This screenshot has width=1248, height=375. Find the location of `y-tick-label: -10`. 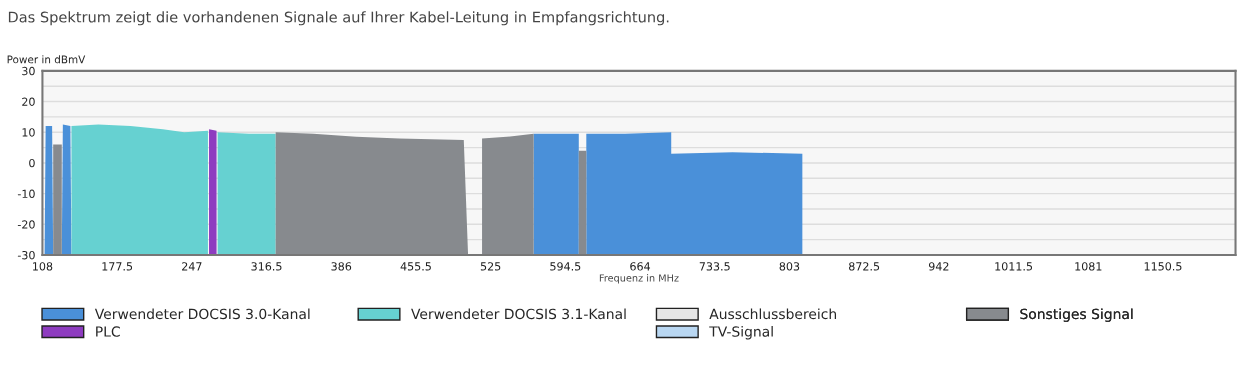

y-tick-label: -10 is located at coordinates (26, 193).